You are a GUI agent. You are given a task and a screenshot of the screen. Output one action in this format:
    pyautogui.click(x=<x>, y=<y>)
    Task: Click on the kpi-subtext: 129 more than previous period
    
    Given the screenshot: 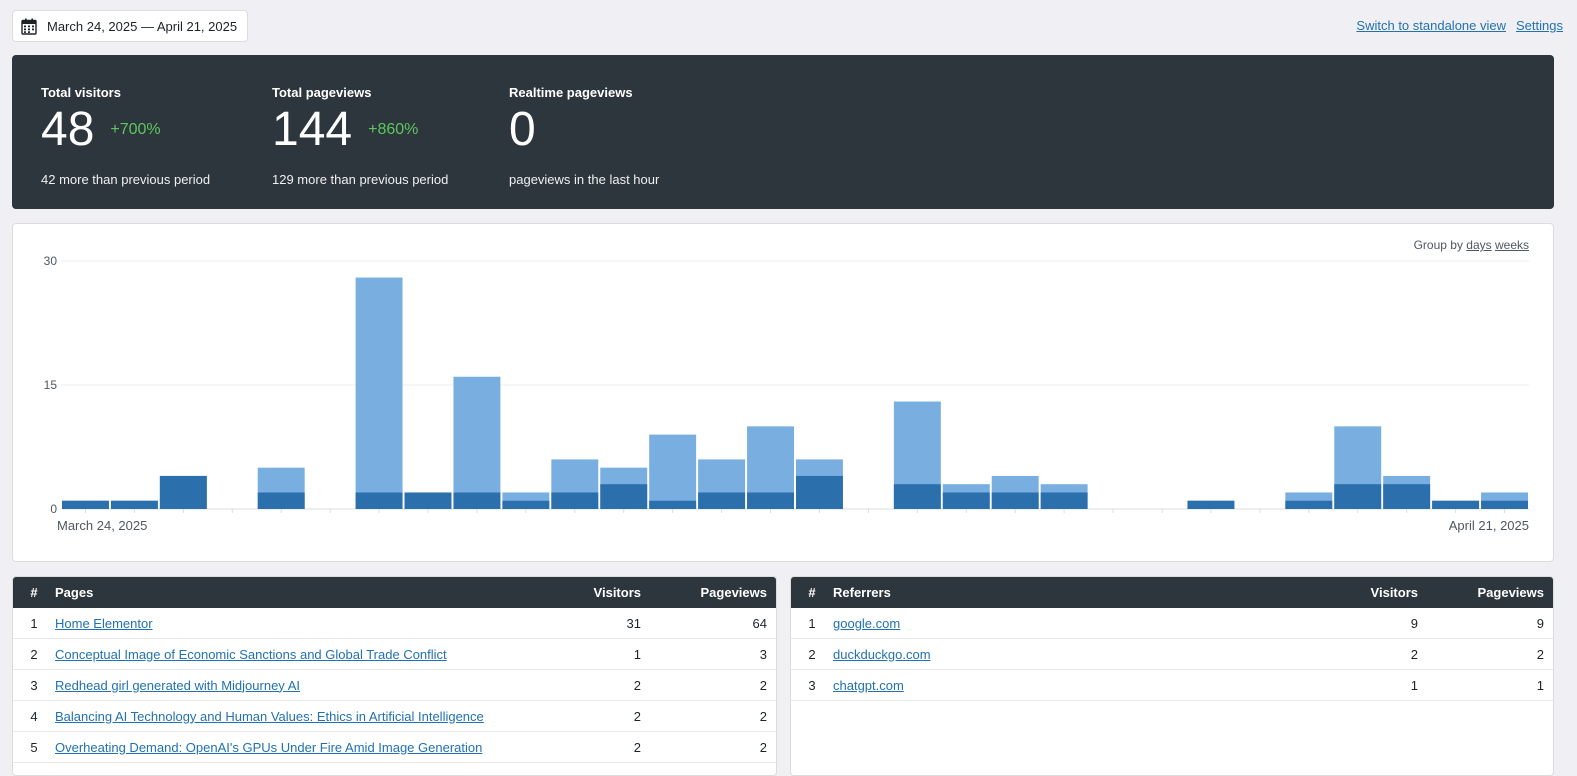 What is the action you would take?
    pyautogui.click(x=360, y=179)
    